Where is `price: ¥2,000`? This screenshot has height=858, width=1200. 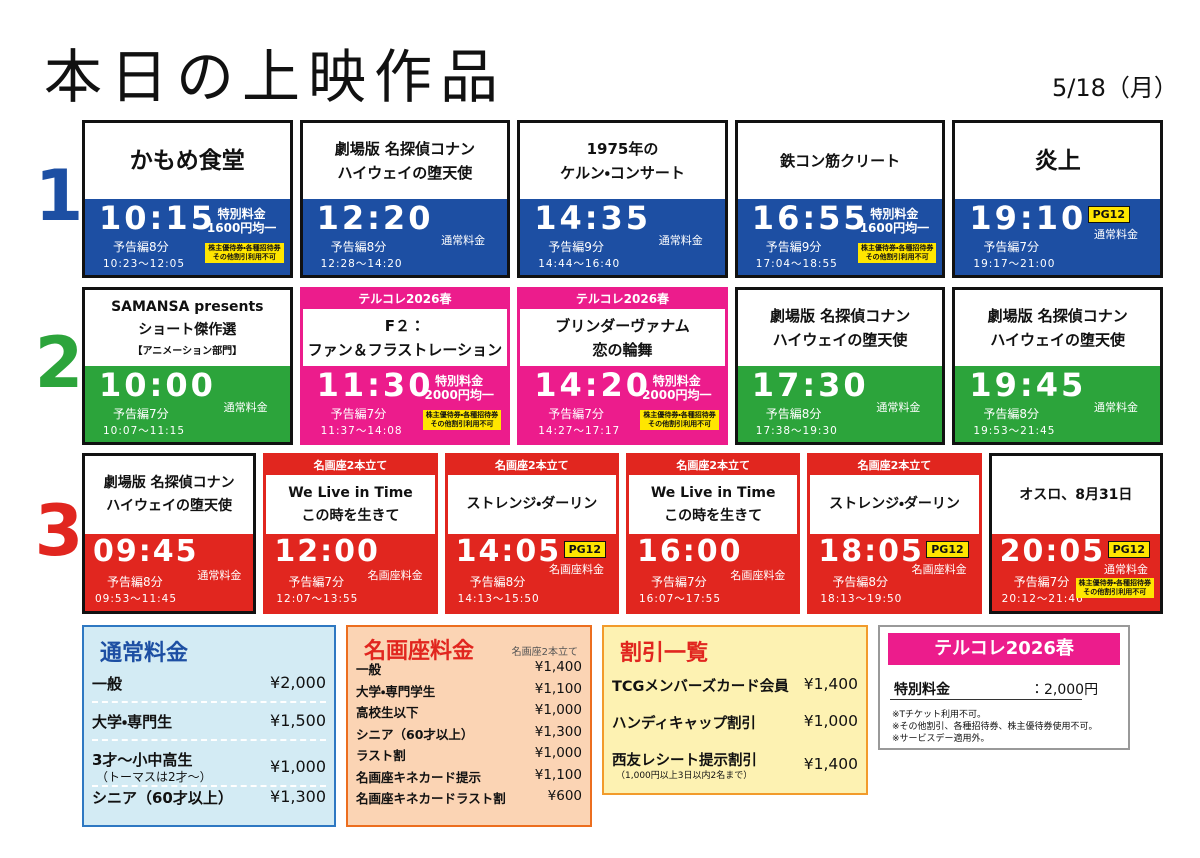 price: ¥2,000 is located at coordinates (298, 682).